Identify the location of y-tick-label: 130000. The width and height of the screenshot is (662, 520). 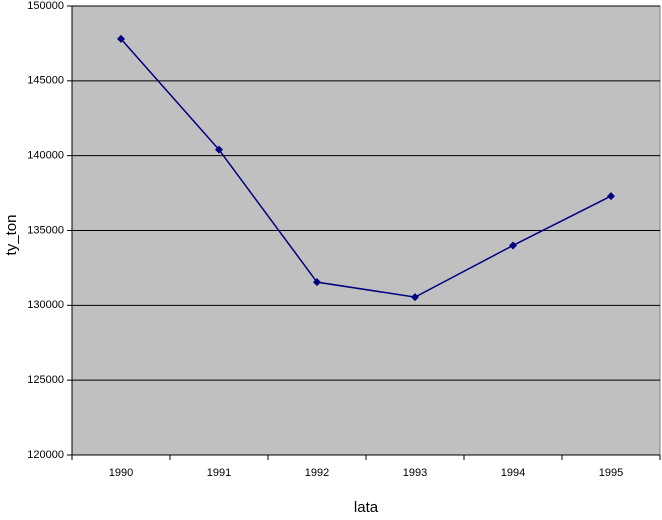
(45, 305).